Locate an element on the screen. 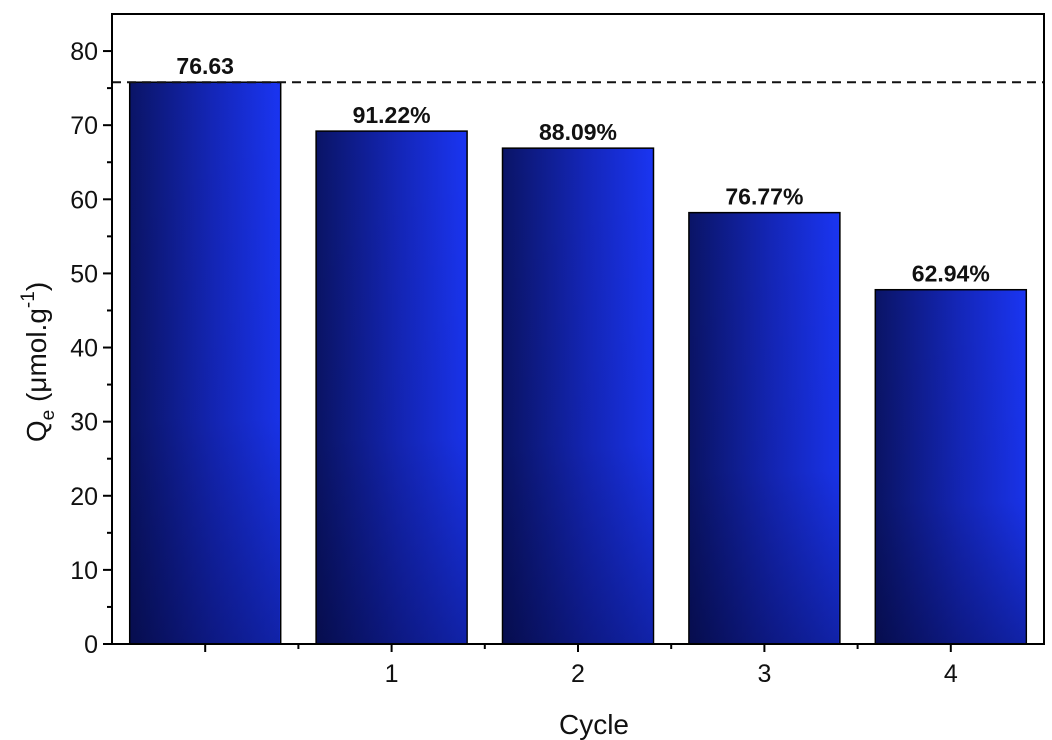 The height and width of the screenshot is (740, 1052). bar-value-label-3: 76.77% is located at coordinates (764, 197).